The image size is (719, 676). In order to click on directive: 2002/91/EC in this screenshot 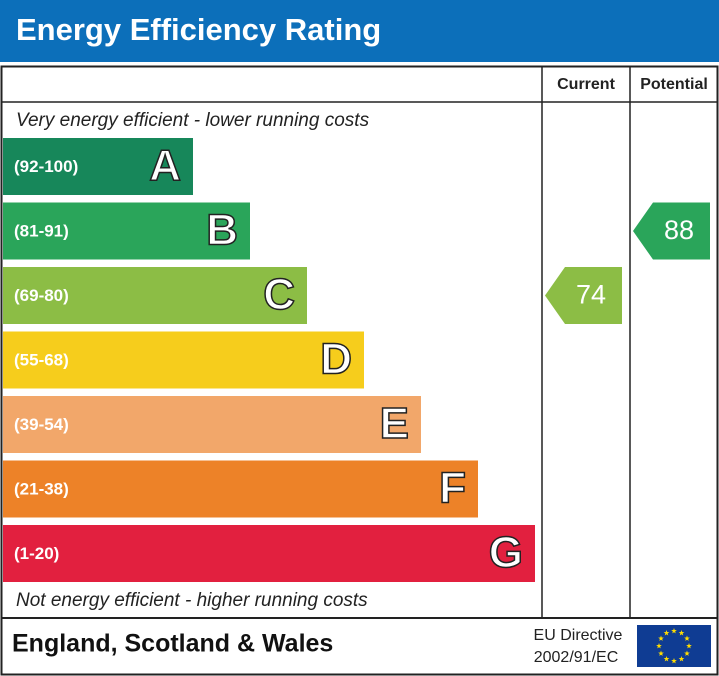, I will do `click(576, 657)`.